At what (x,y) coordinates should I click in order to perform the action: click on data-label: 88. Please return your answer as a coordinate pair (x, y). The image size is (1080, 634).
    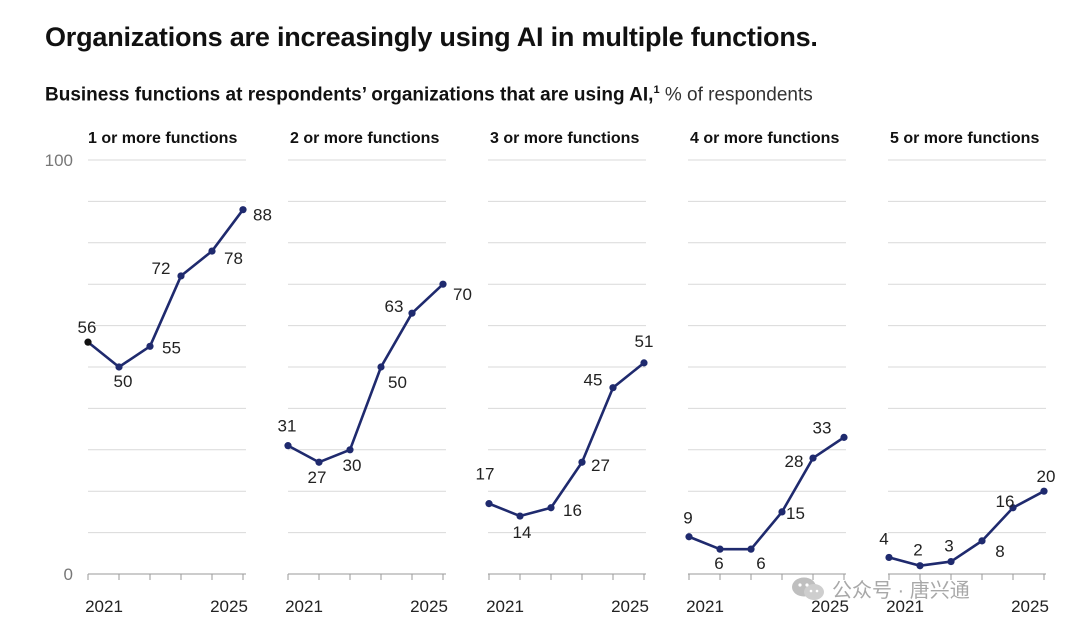
    Looking at the image, I should click on (262, 215).